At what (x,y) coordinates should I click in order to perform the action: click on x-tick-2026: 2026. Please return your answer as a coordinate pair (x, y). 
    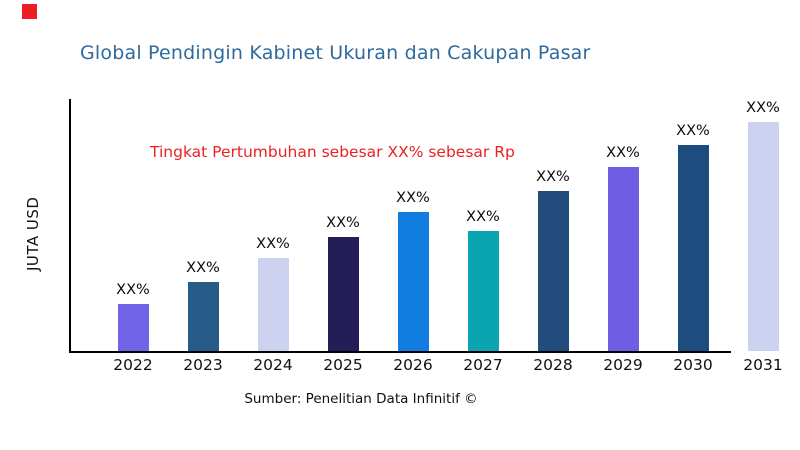
    Looking at the image, I should click on (413, 365).